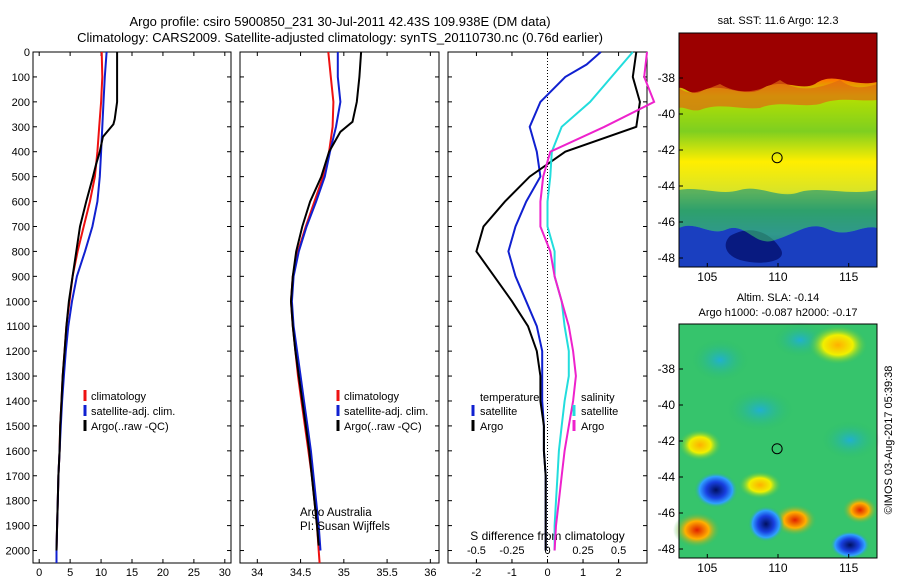 Image resolution: width=900 pixels, height=580 pixels. I want to click on depth-tick-label: 300, so click(21, 128).